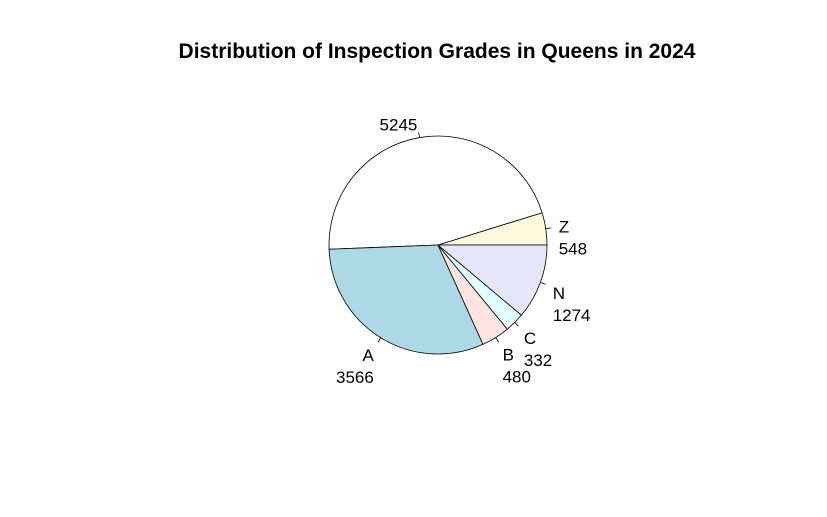 The image size is (827, 517). Describe the element at coordinates (530, 338) in the screenshot. I see `pie-label-category-4: C` at that location.